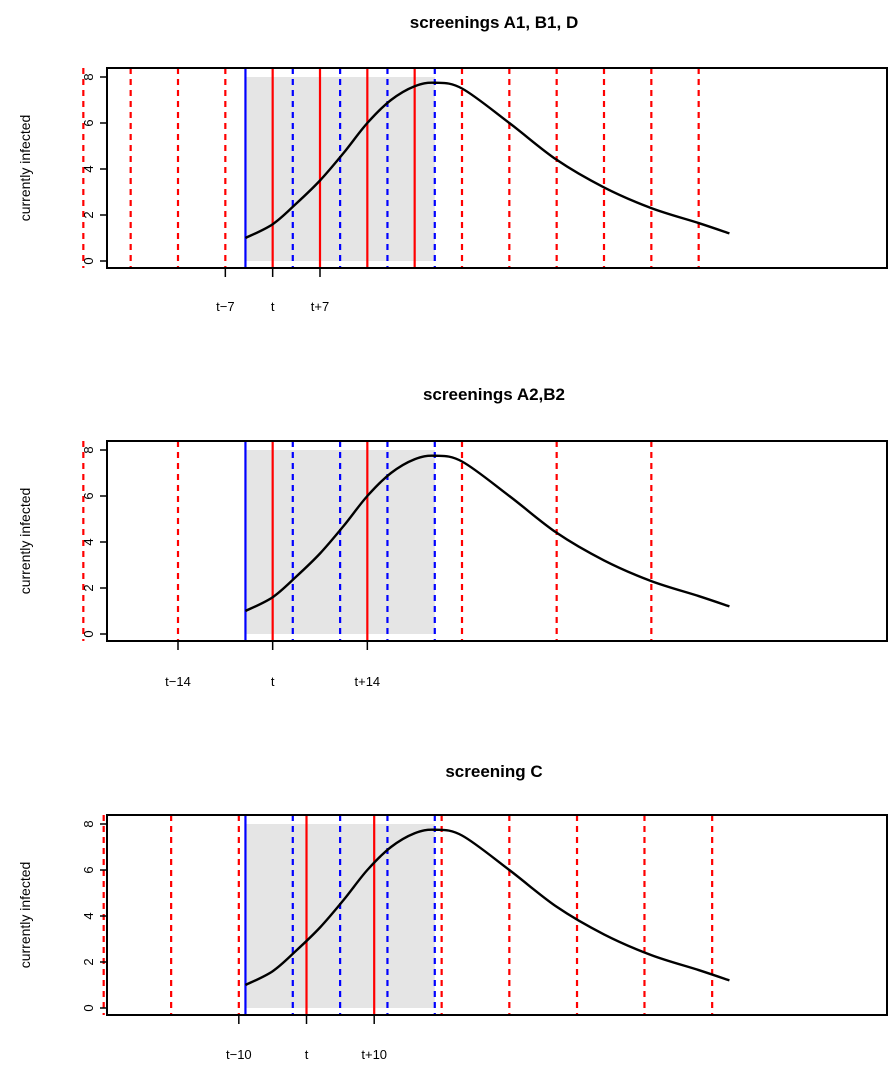 The image size is (888, 1066). Describe the element at coordinates (493, 771) in the screenshot. I see `chart-title: screening C` at that location.